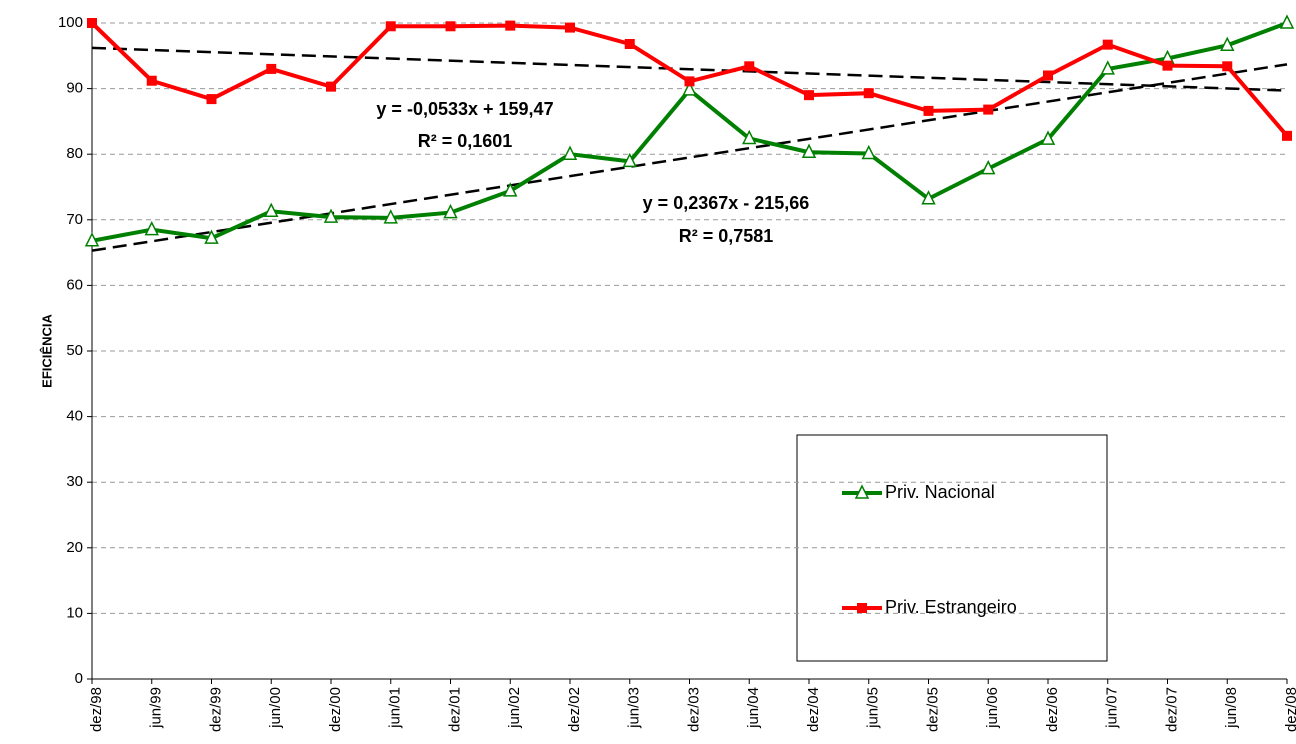  Describe the element at coordinates (992, 708) in the screenshot. I see `x-tick-label: jun/06` at that location.